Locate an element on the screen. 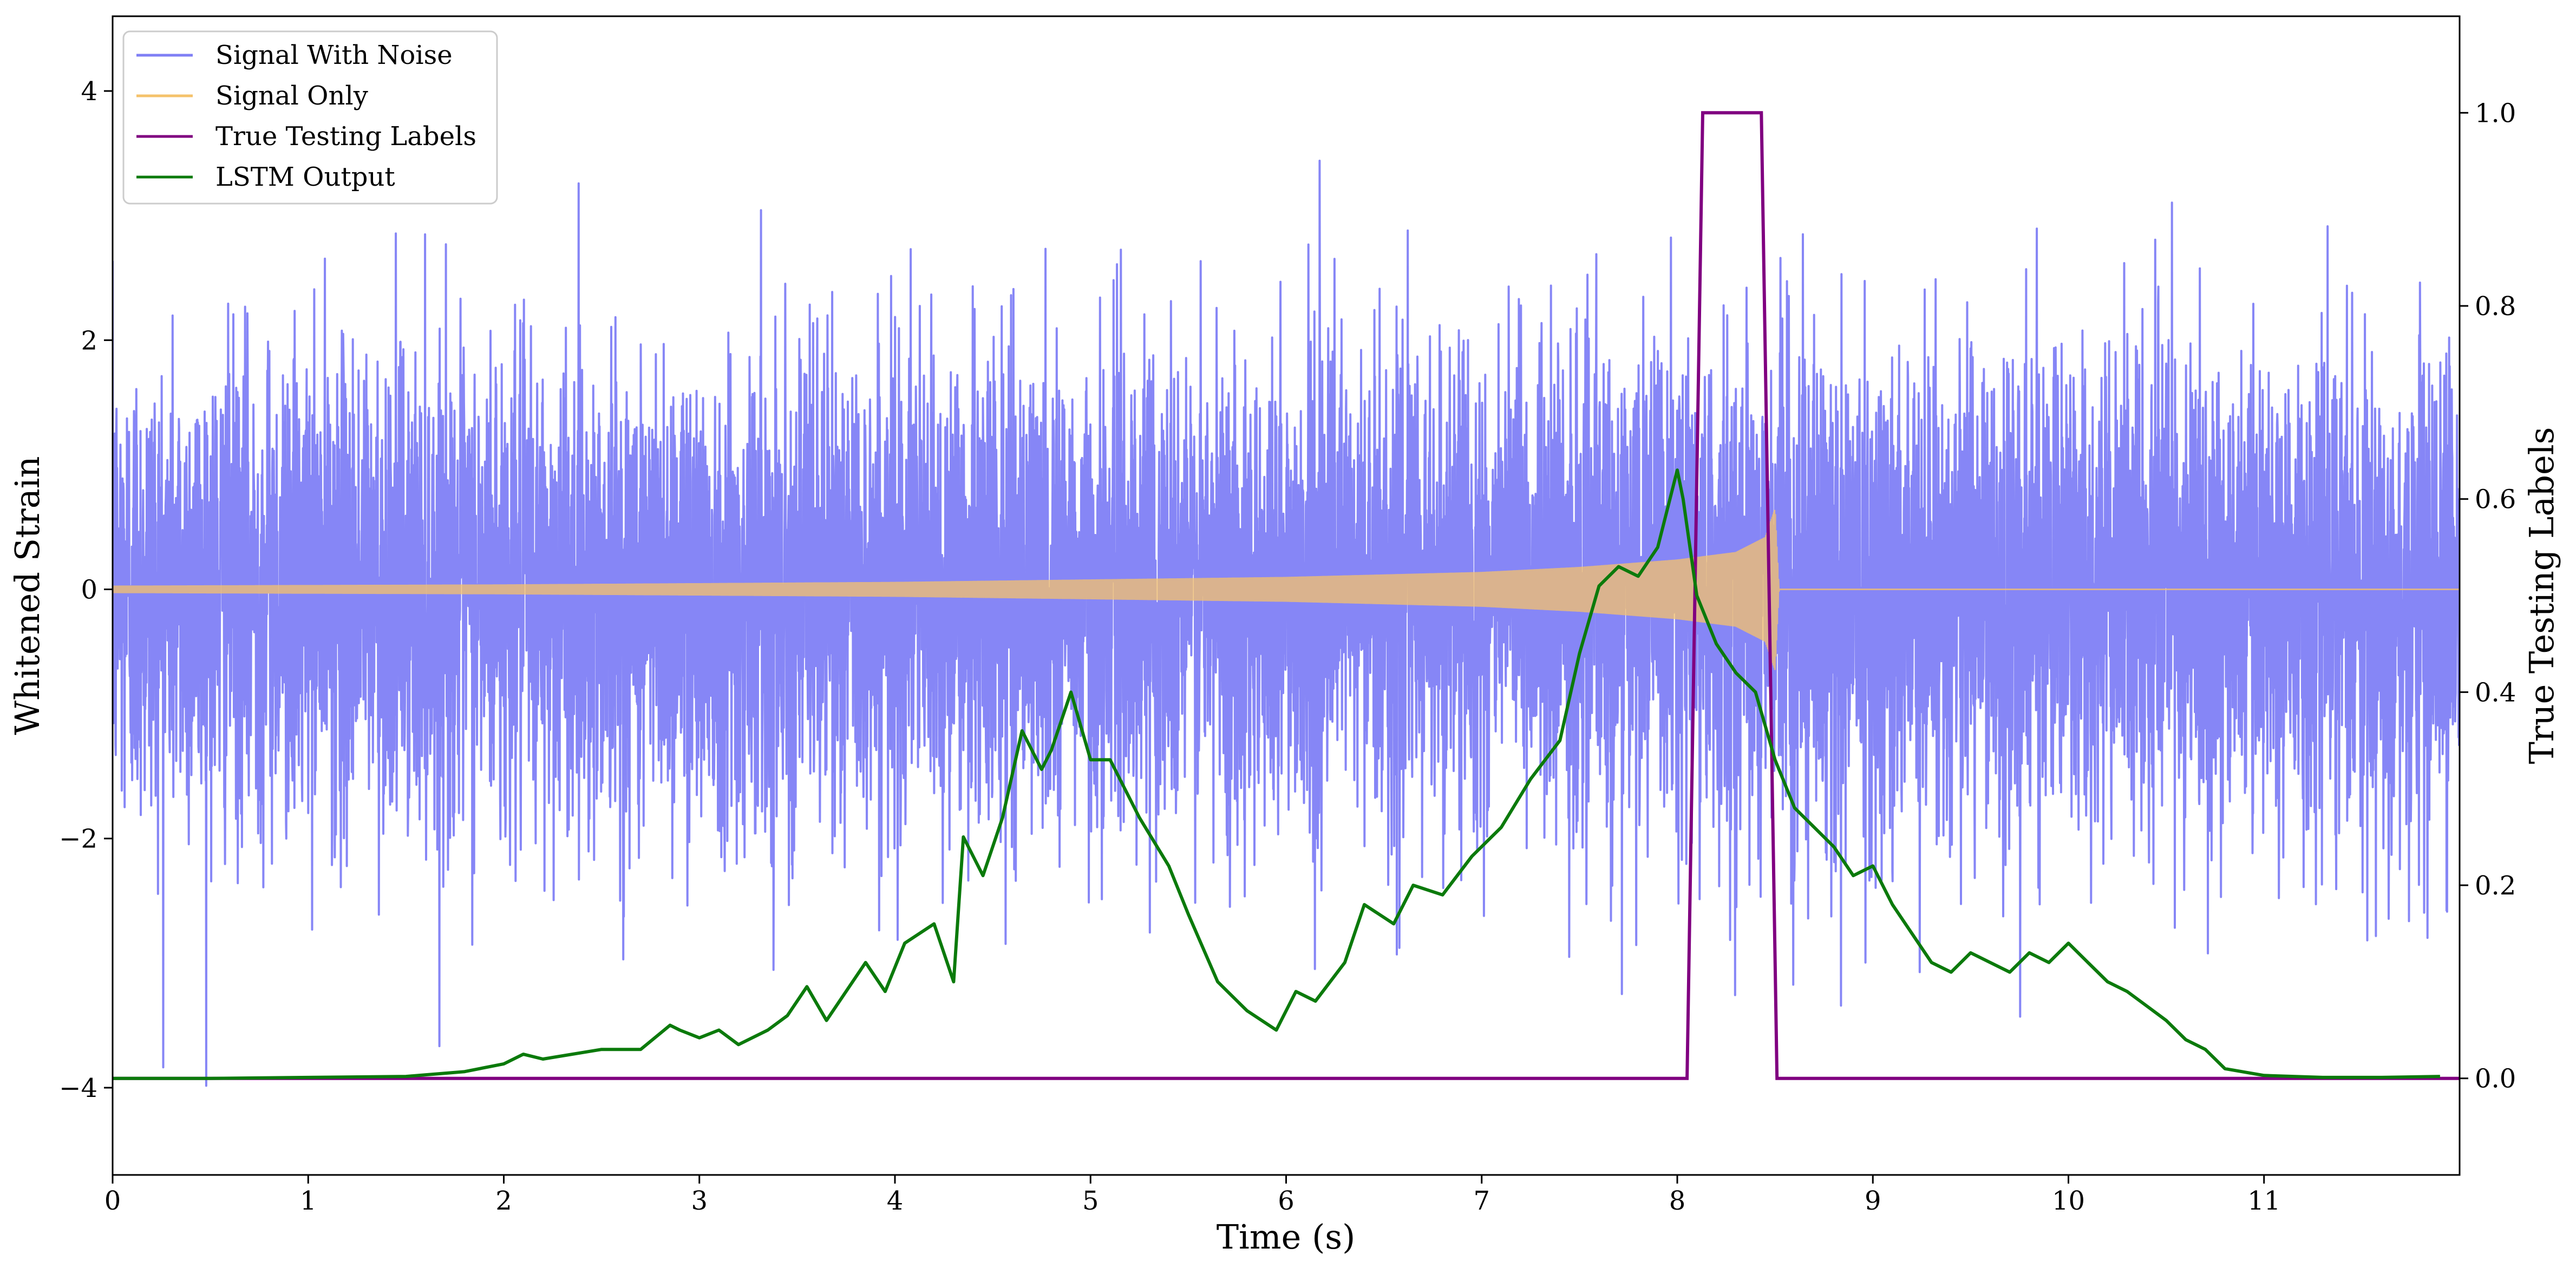 The width and height of the screenshot is (2576, 1274). x-tick-label: 4 is located at coordinates (895, 1201).